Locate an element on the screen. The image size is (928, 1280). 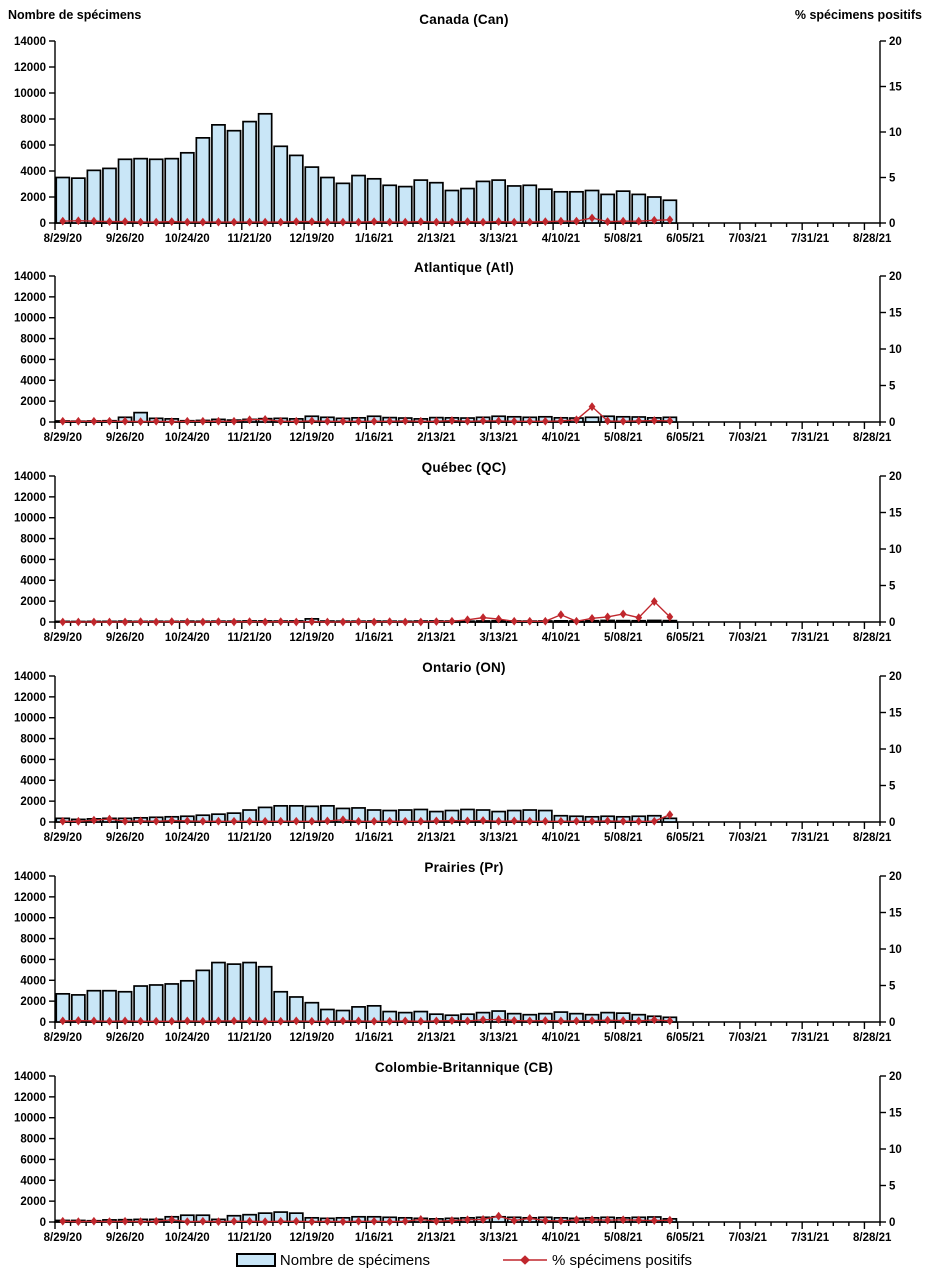
legend-item-specimens: Nombre de spécimens is located at coordinates (332, 1260).